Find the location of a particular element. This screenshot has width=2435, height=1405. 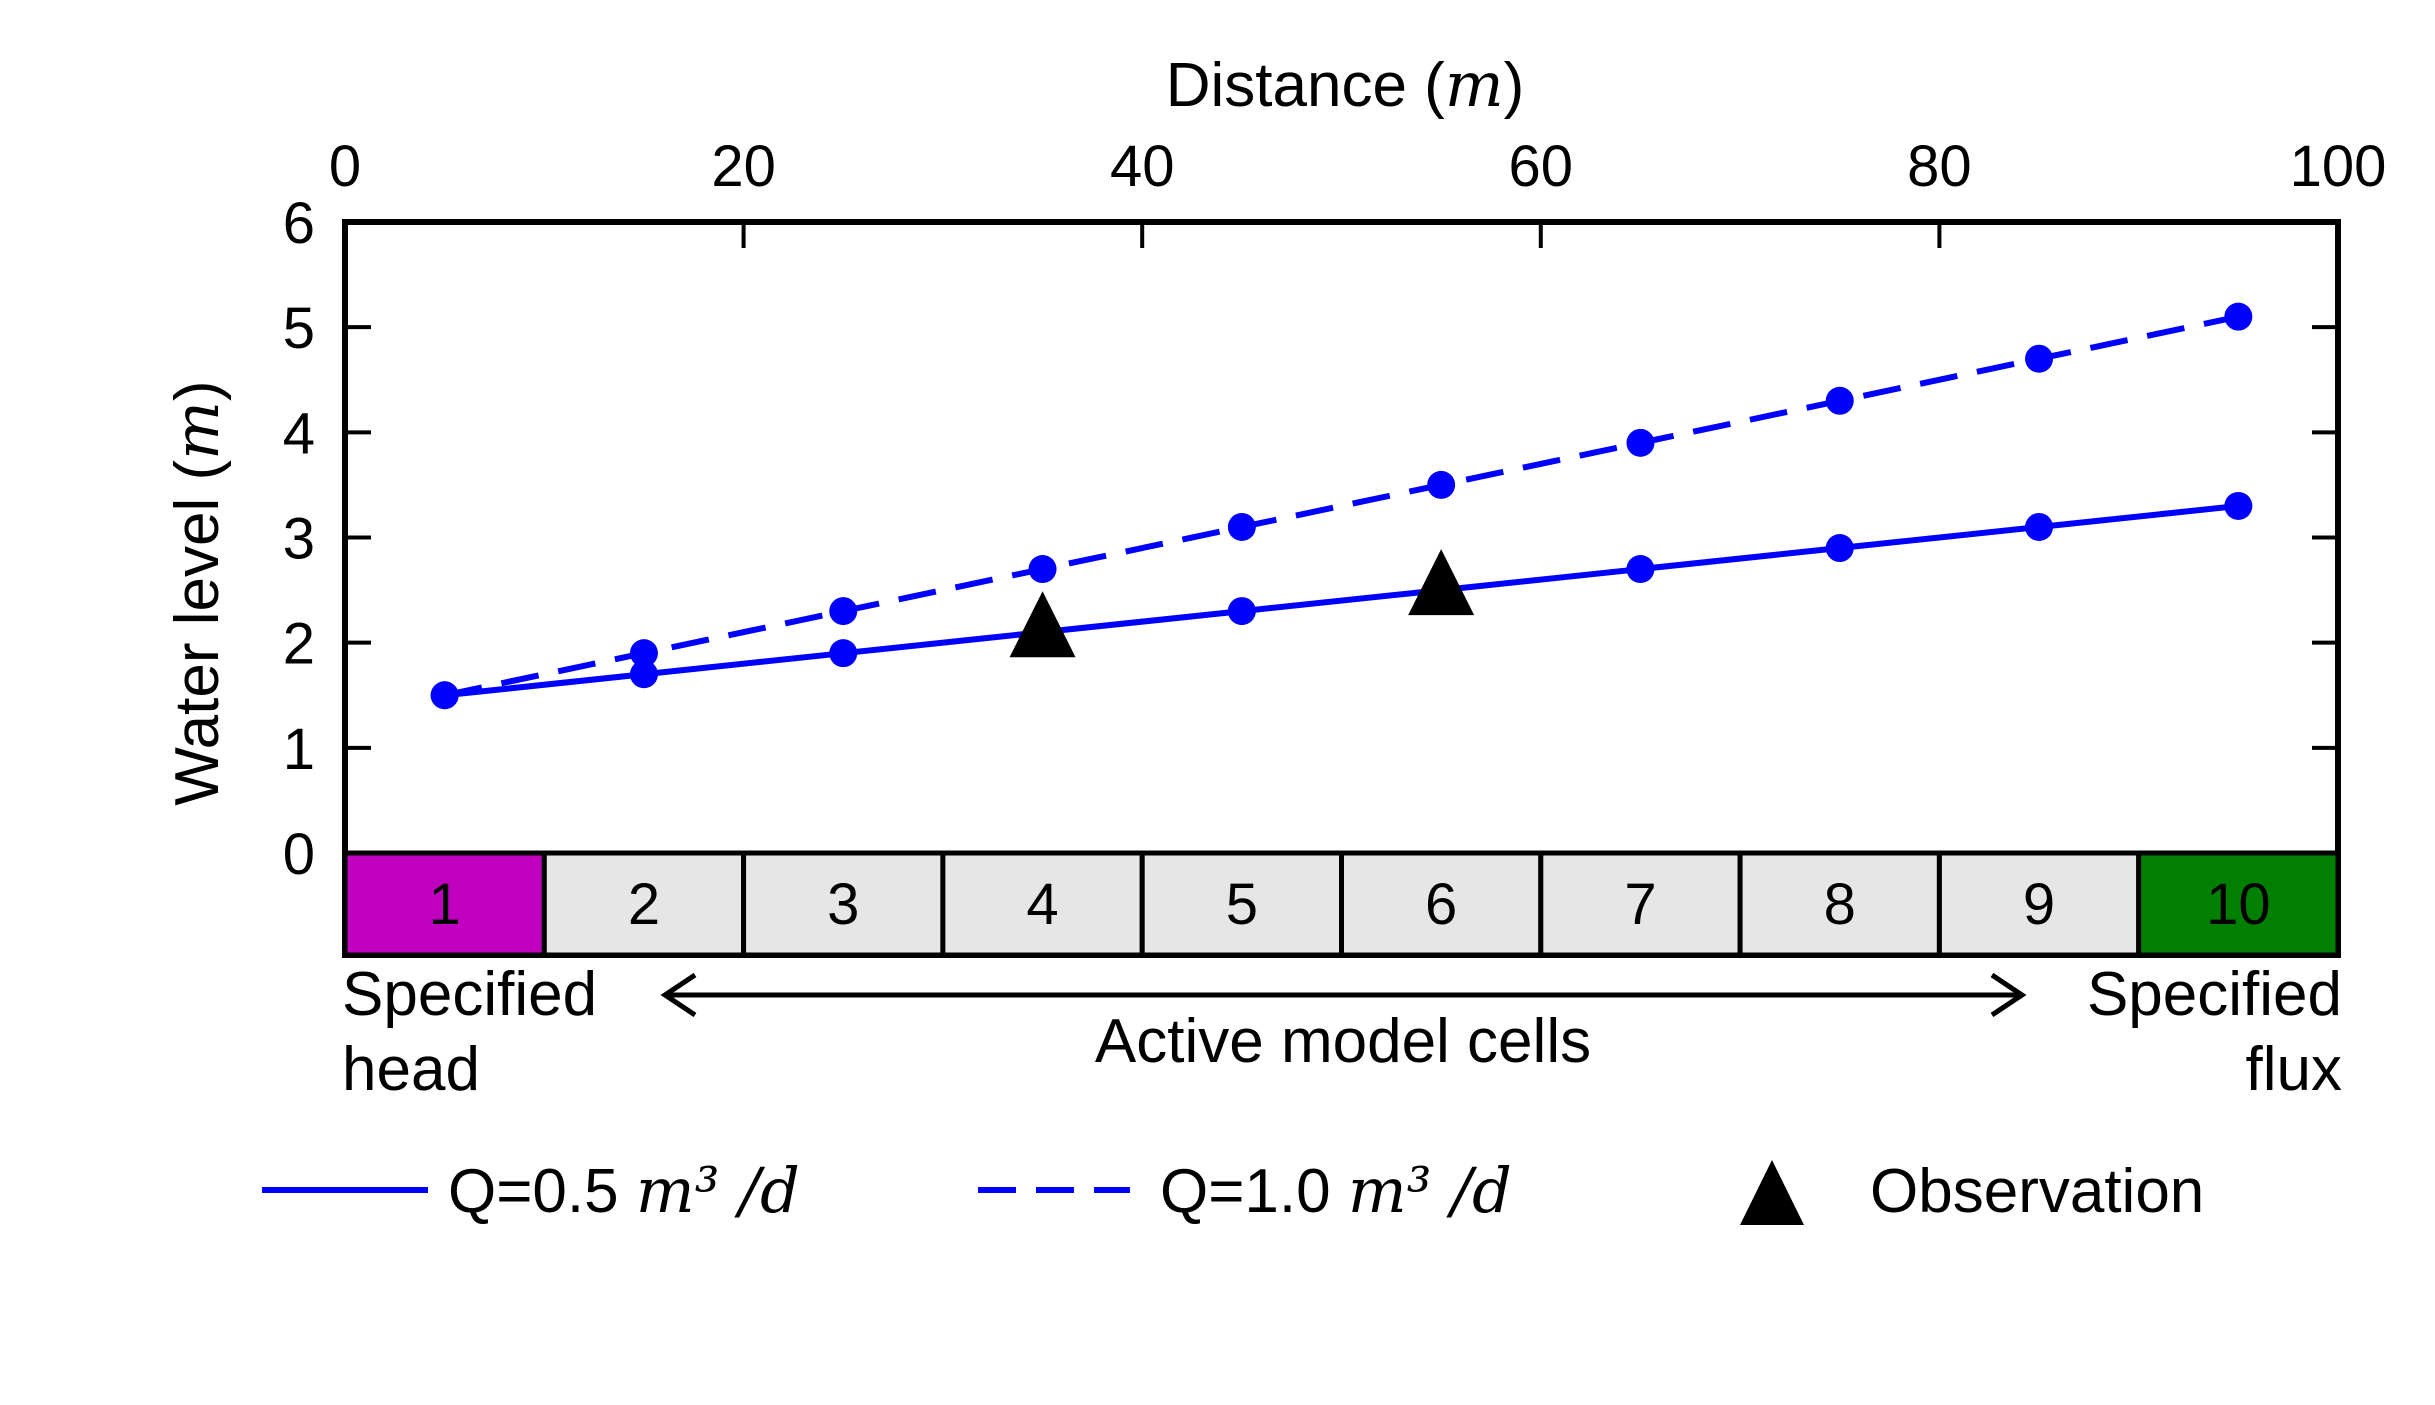

model-cells: 1 2 3 4 5 6 7 8 9 10 is located at coordinates (1341, 904).